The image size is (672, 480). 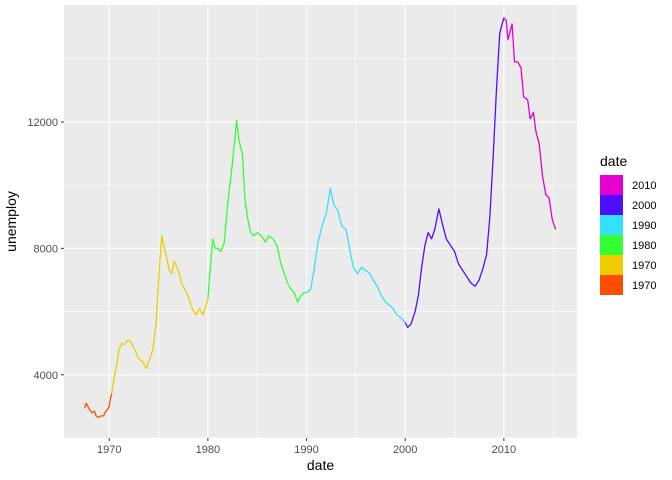 I want to click on legend-label: 2000, so click(x=644, y=206).